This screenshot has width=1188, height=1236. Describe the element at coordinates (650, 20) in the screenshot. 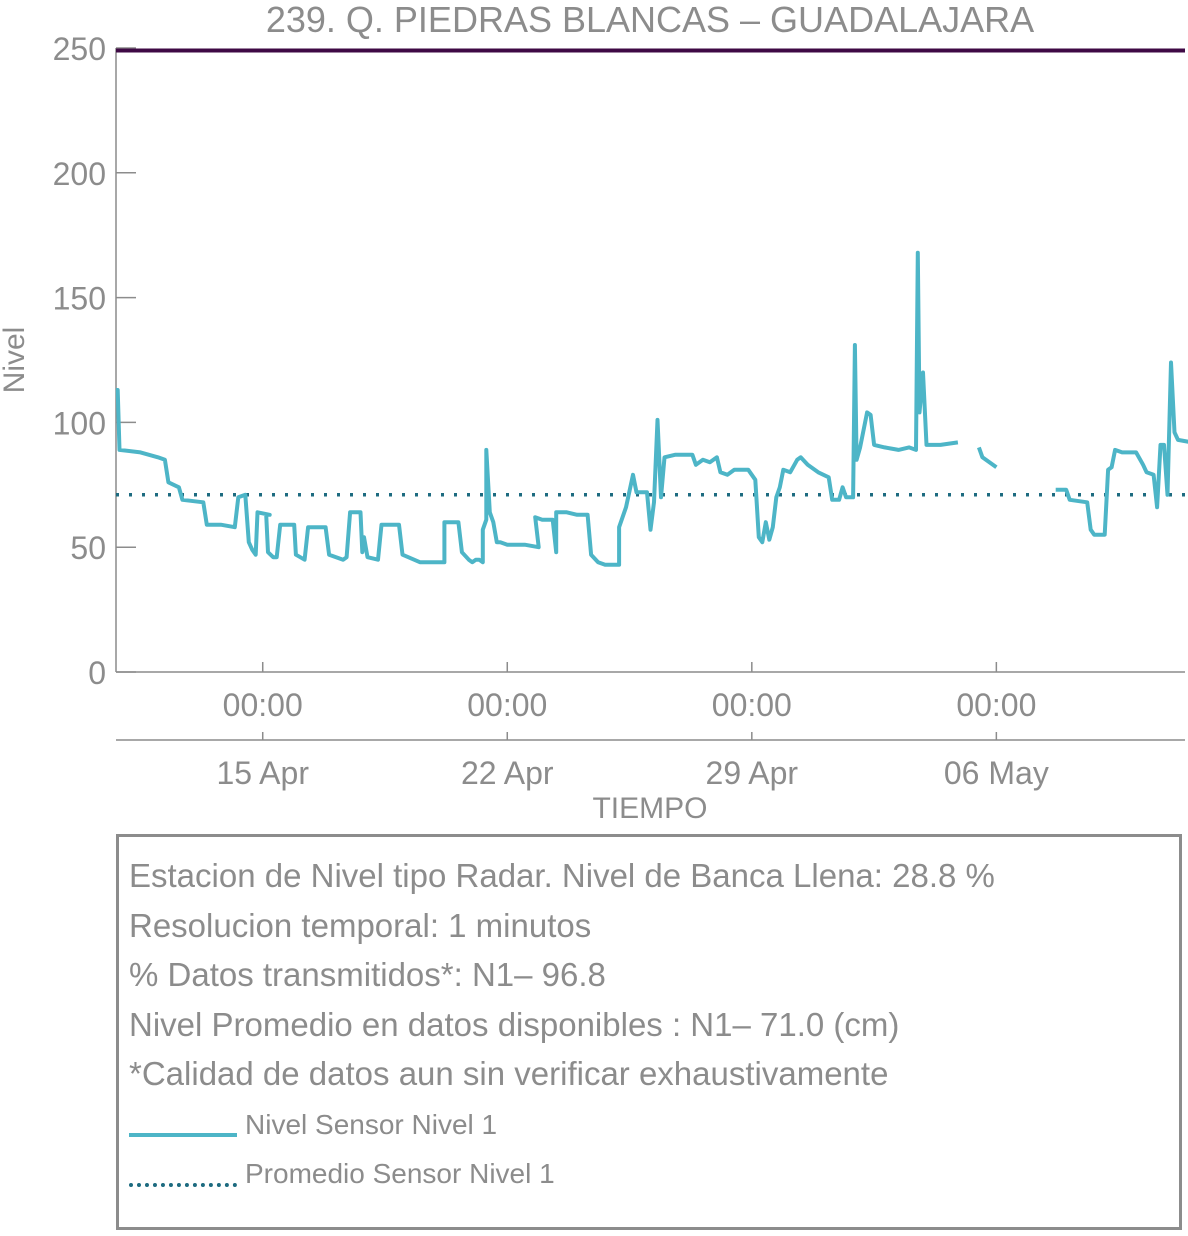

I see `chart-title: 239. Q. PIEDRAS BLANCAS – GUADALAJARA` at that location.